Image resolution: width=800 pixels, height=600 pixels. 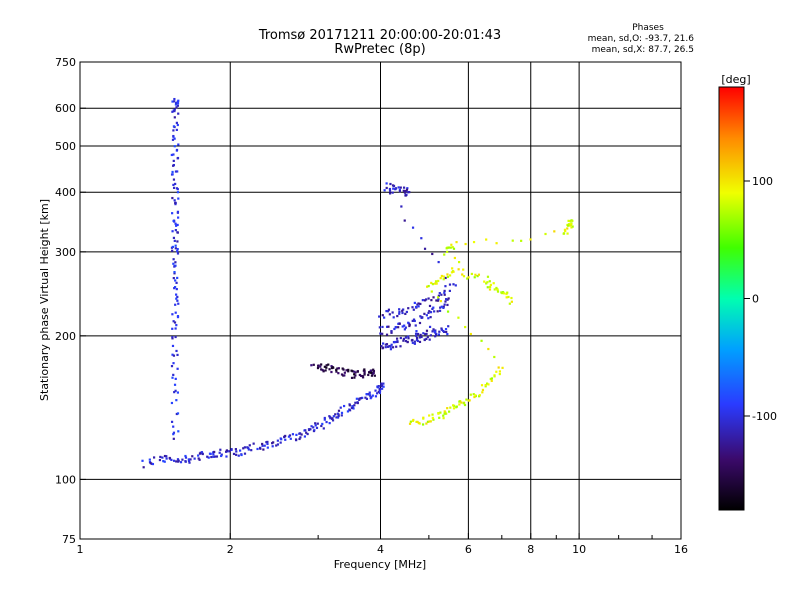 I want to click on legend-line-o: mean, sd,O: -93.7, 21.6, so click(x=641, y=39).